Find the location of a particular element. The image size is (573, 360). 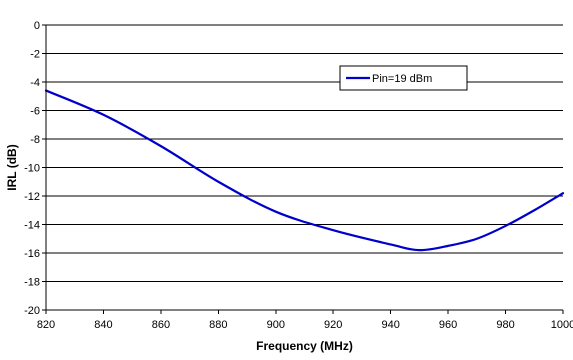

x-tick-label: 900 is located at coordinates (276, 325).